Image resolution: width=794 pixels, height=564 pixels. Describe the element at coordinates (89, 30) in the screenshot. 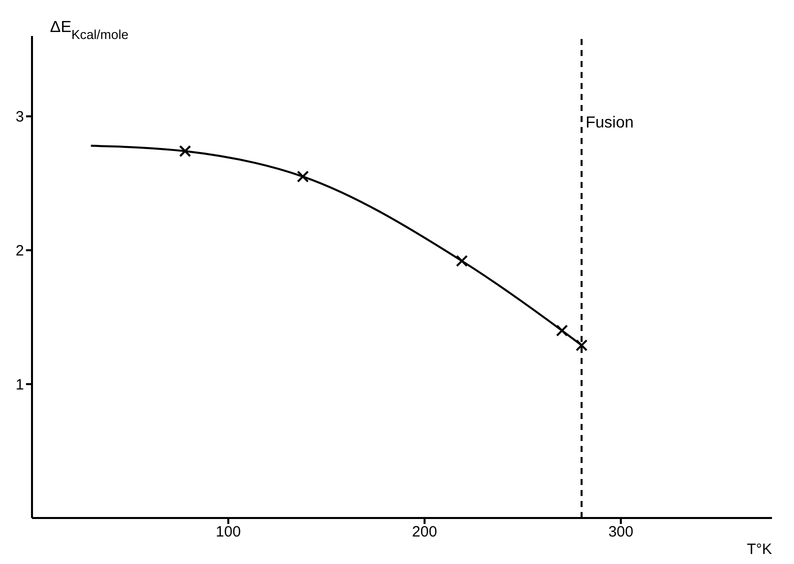

I see `y-axis-title: ΔE$_{Kcal/mole}$` at that location.